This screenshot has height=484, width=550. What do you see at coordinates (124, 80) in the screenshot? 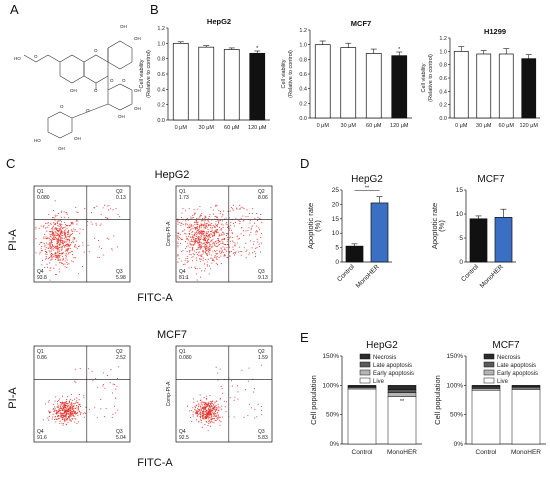
I see `mol-label: O` at bounding box center [124, 80].